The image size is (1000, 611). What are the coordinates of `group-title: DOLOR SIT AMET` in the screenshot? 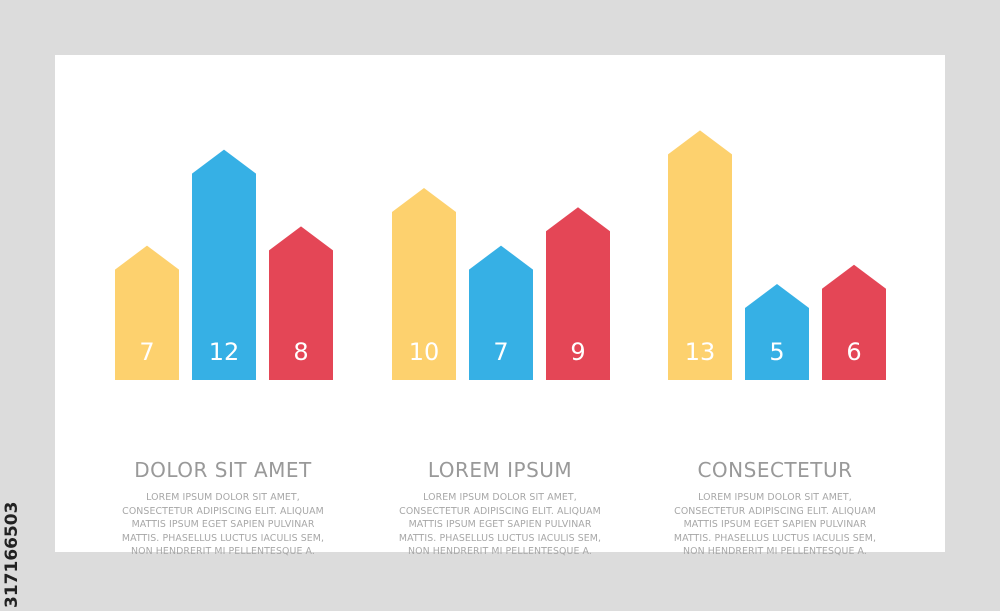 It's located at (223, 470).